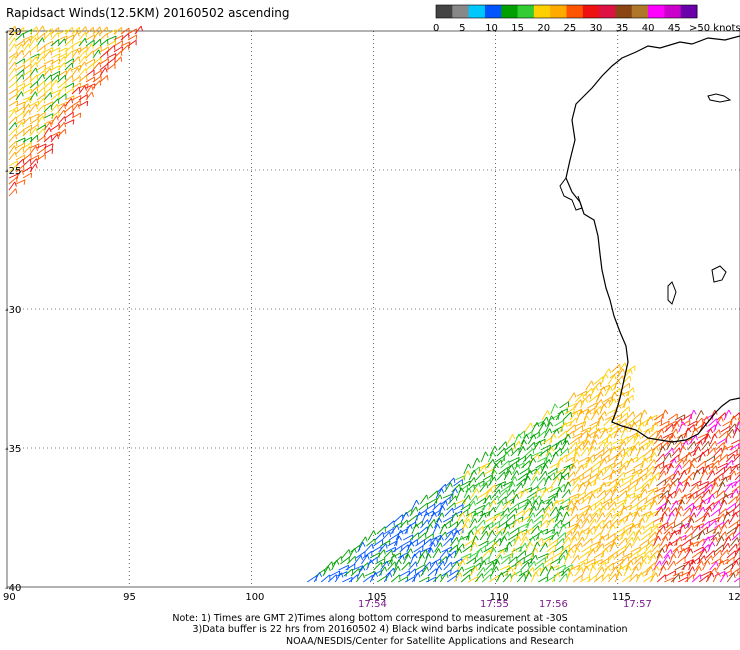 The width and height of the screenshot is (740, 650). What do you see at coordinates (607, 11) in the screenshot?
I see `colorbar-swatch` at bounding box center [607, 11].